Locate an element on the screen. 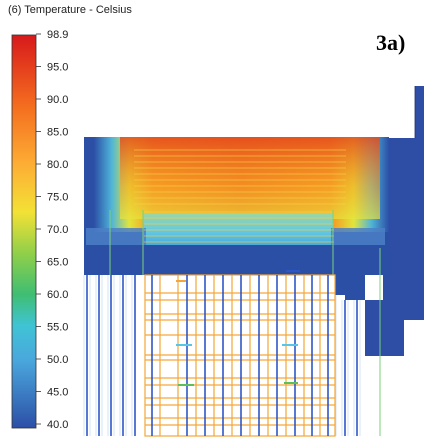  colorbar-tick-label: 60.0 is located at coordinates (57, 295).